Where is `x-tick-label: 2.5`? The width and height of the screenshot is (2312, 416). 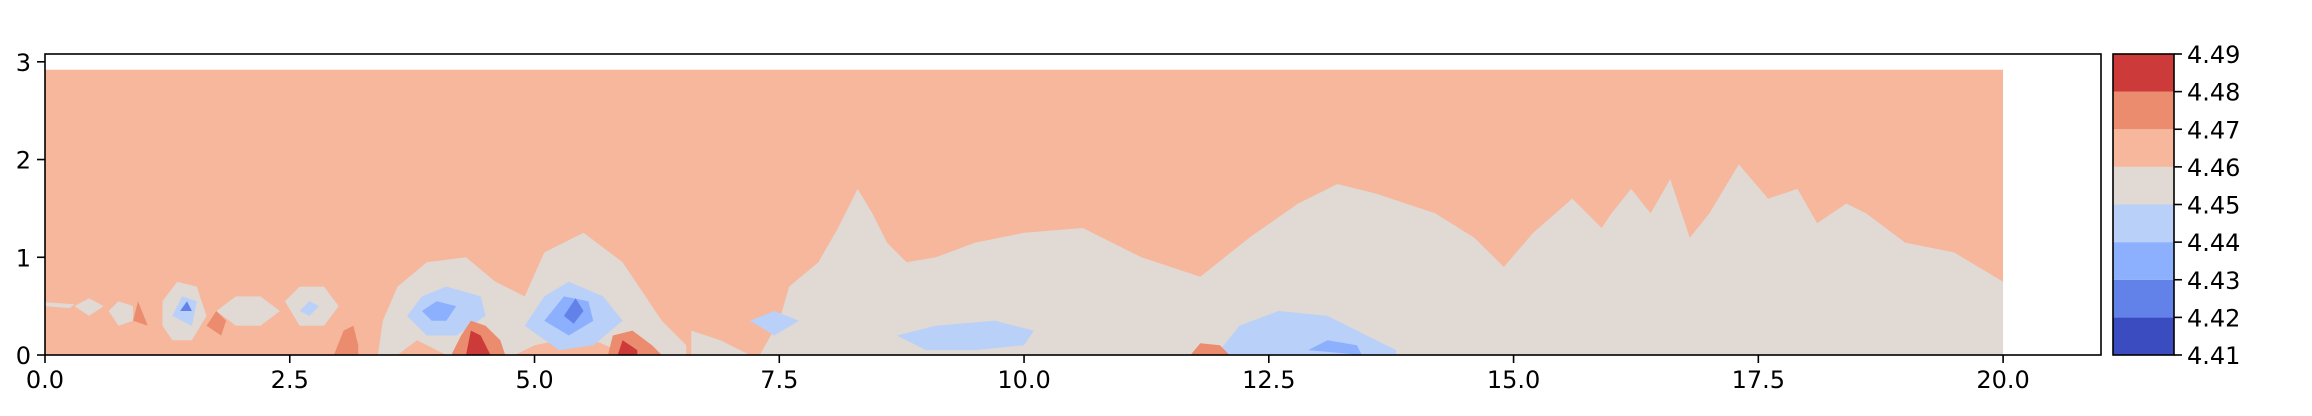
x-tick-label: 2.5 is located at coordinates (290, 380).